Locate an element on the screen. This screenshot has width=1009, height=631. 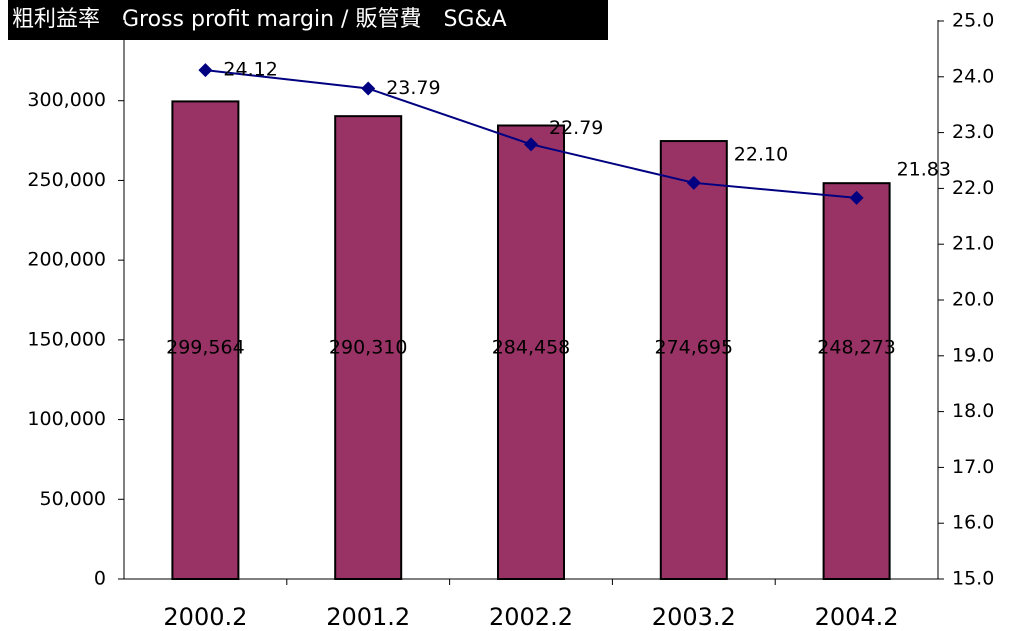
y2-tick-label: 16.0 is located at coordinates (973, 523).